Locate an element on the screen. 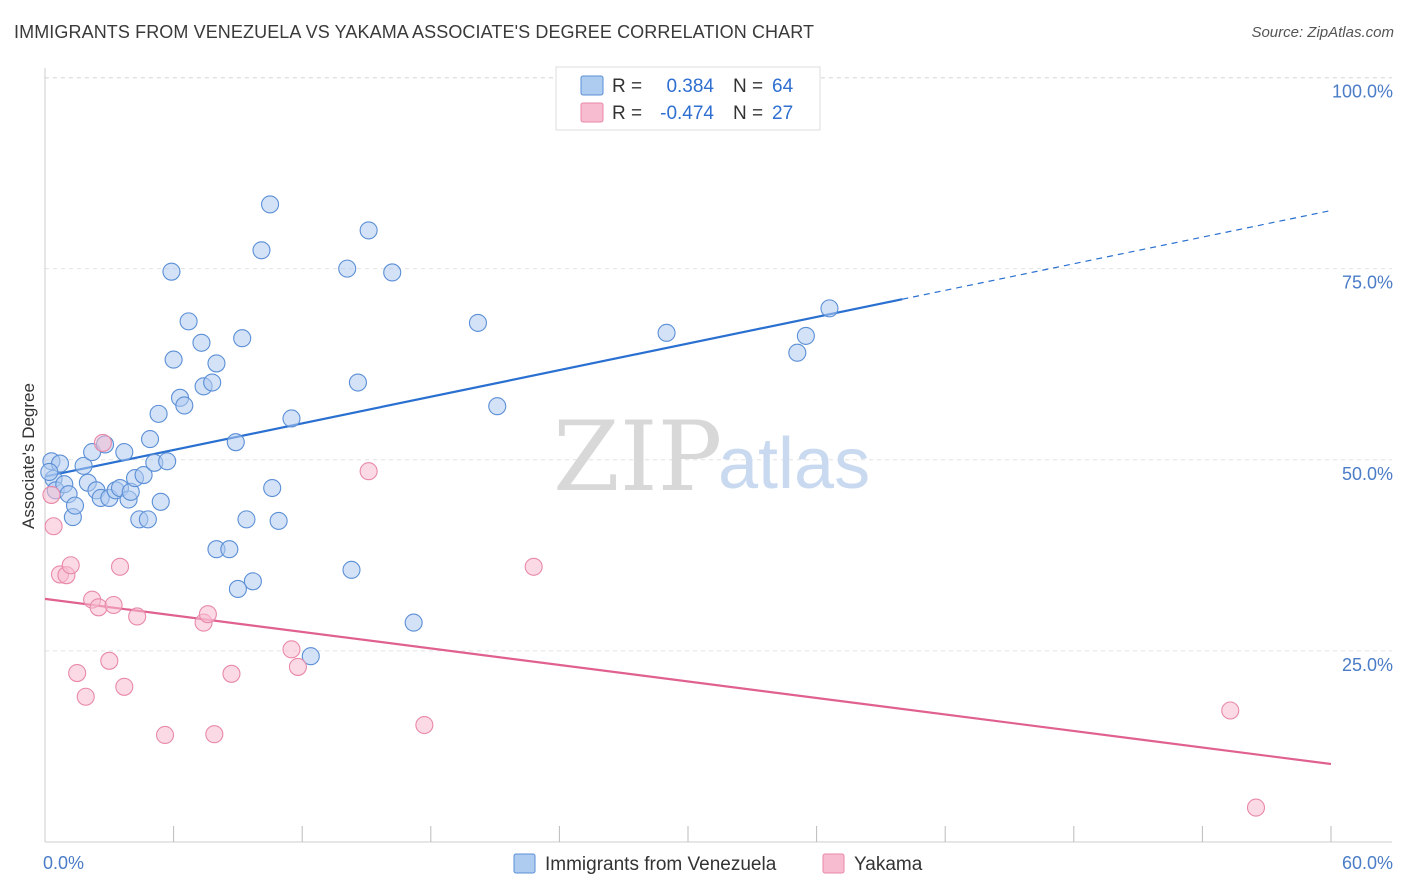 Image resolution: width=1406 pixels, height=892 pixels. x-tick-label: 60.0% is located at coordinates (1367, 863).